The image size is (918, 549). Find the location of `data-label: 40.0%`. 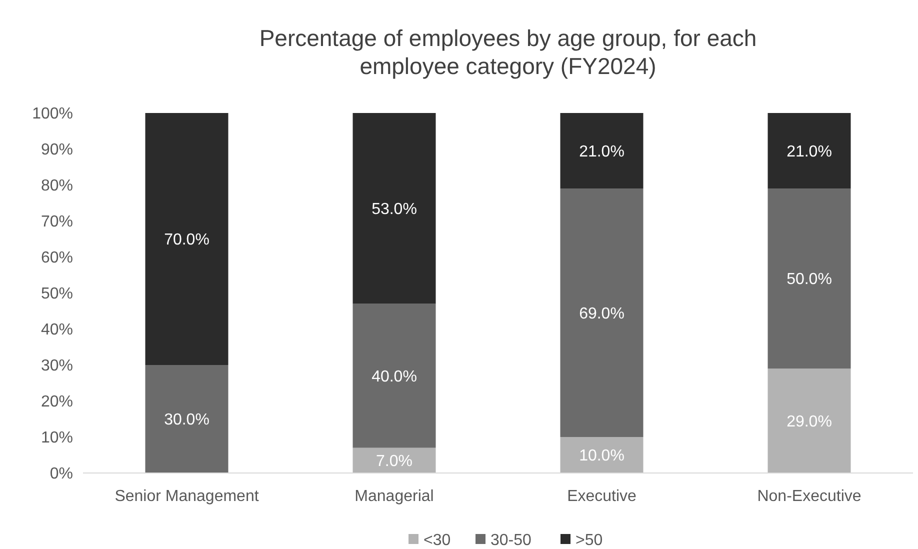

data-label: 40.0% is located at coordinates (394, 377).